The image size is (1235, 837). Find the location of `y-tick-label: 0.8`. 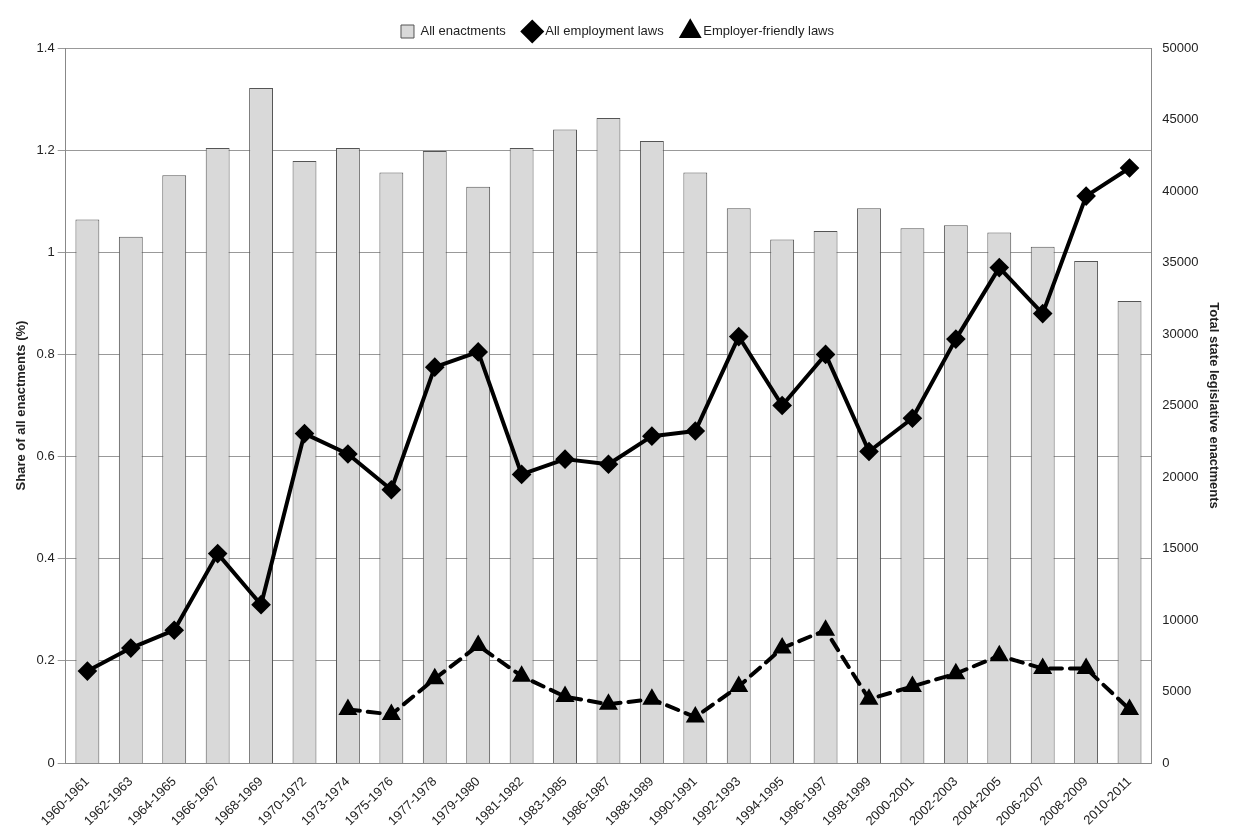

y-tick-label: 0.8 is located at coordinates (45, 354).